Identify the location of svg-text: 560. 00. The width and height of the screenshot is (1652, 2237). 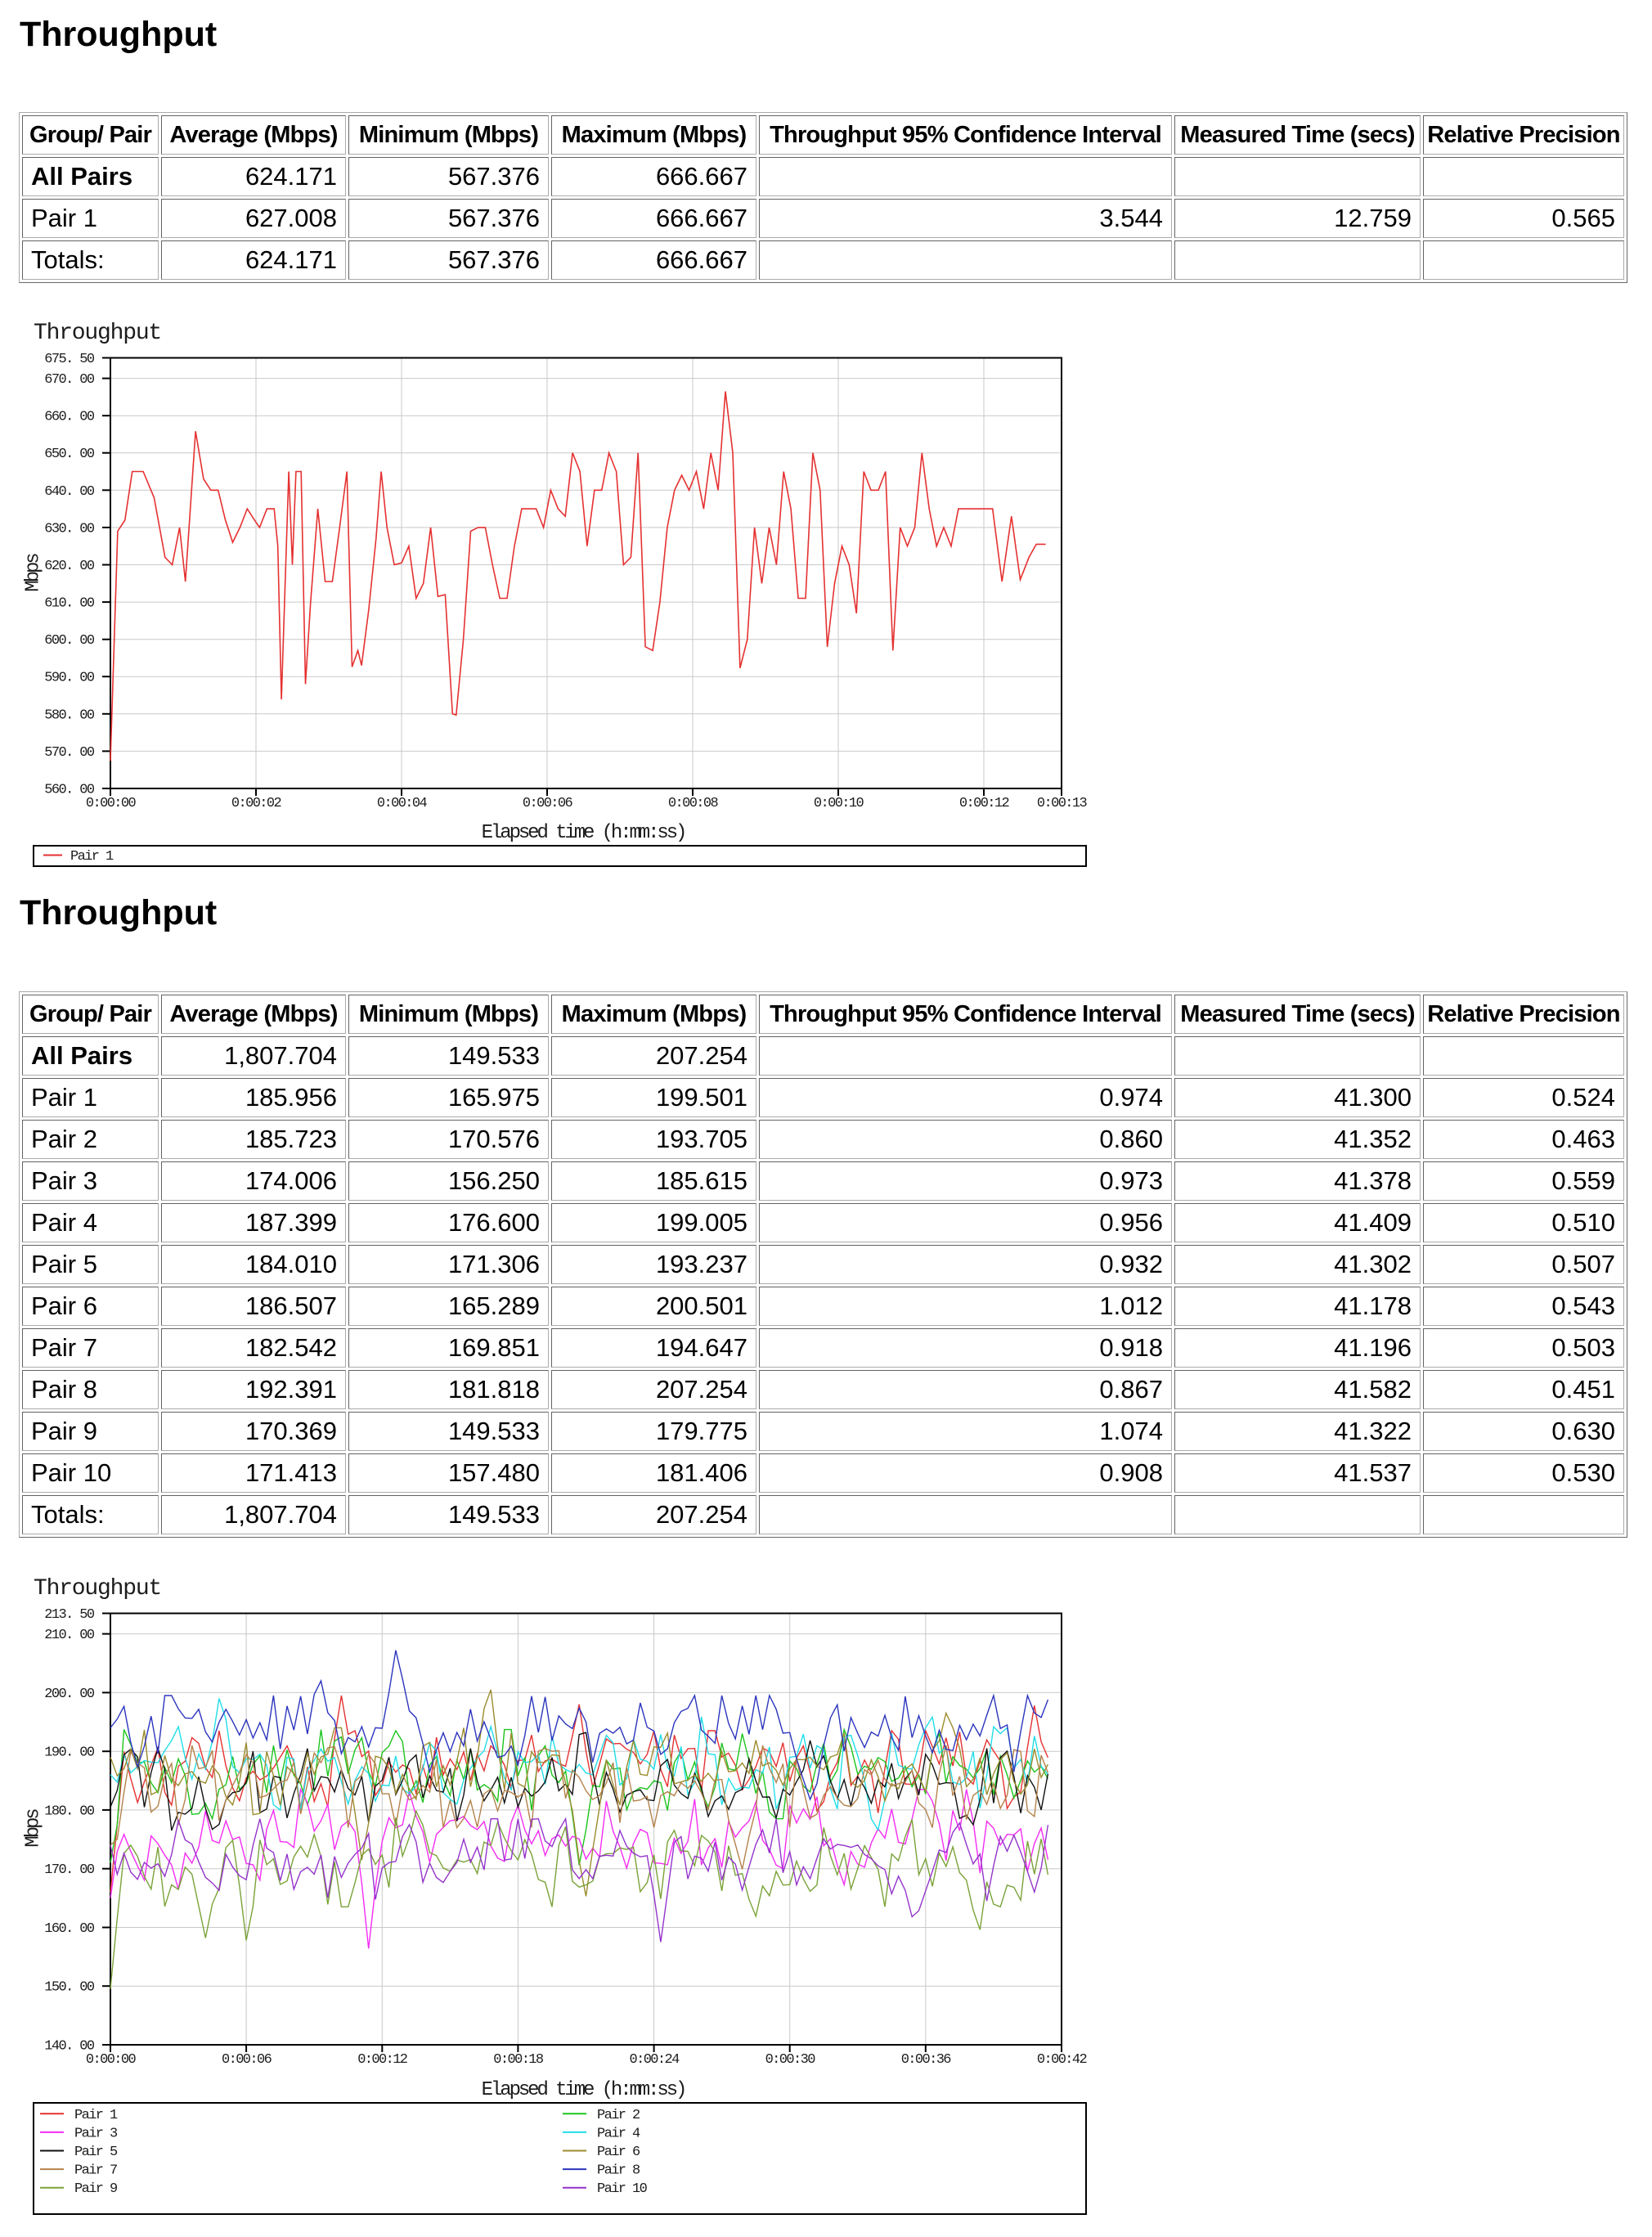
(69, 791).